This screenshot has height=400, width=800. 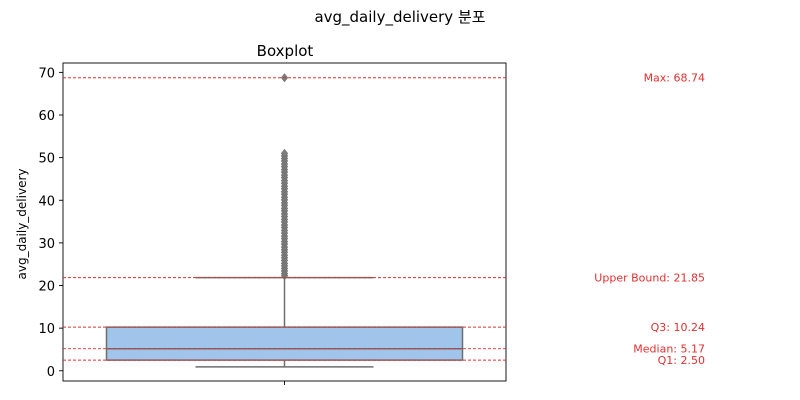 What do you see at coordinates (46, 329) in the screenshot?
I see `y-tick-label: 10` at bounding box center [46, 329].